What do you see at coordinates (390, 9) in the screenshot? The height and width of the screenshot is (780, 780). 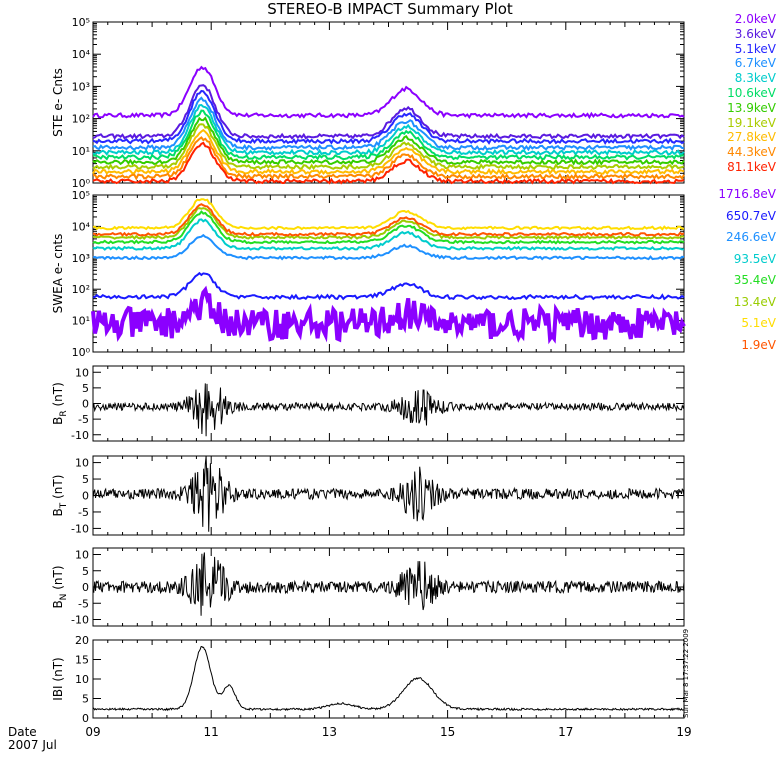 I see `chart-title: STEREO-B IMPACT Summary Plot` at bounding box center [390, 9].